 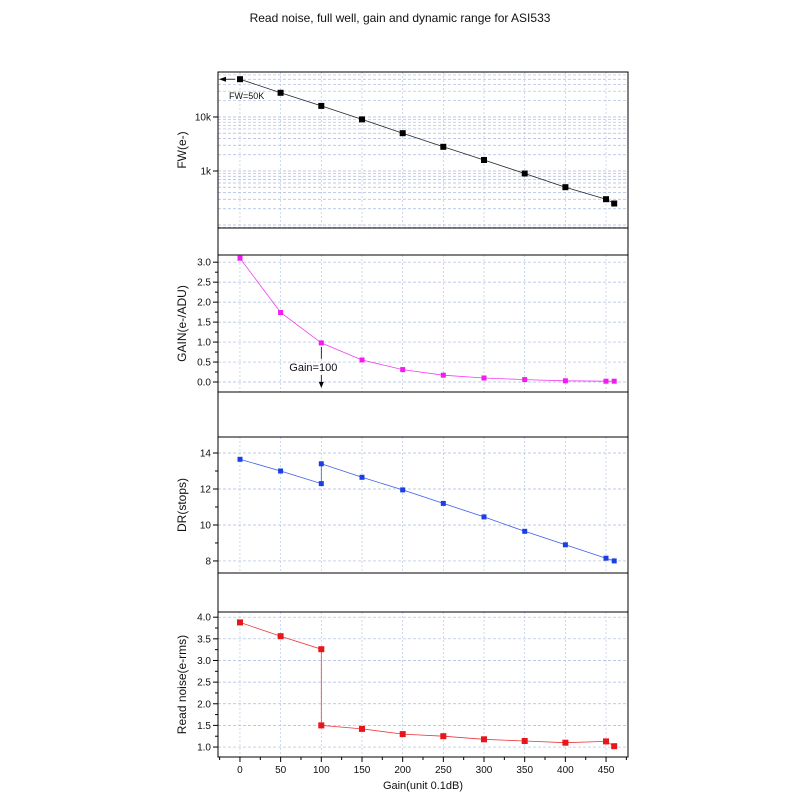 I want to click on y-tick-label: 1k, so click(x=206, y=171).